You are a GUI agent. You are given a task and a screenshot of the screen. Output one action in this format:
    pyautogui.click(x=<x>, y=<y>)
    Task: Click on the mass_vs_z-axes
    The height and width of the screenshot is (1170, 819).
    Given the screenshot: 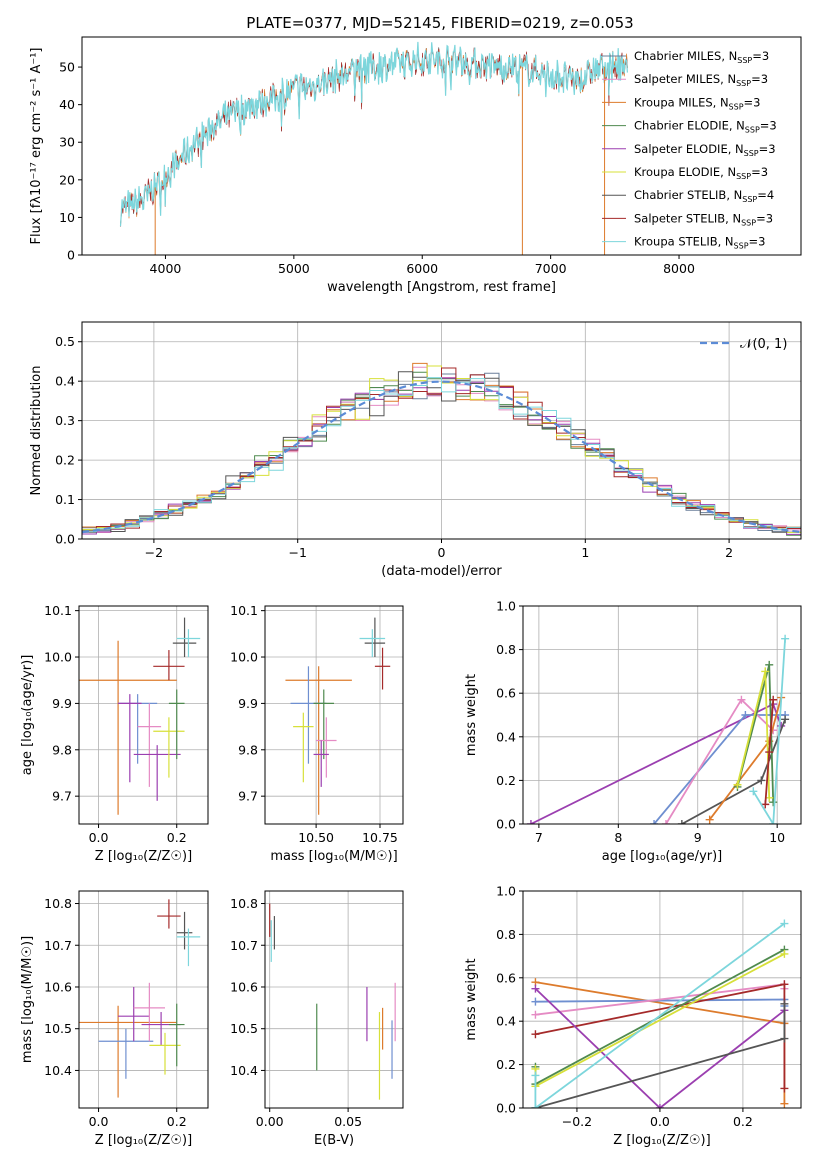 What is the action you would take?
    pyautogui.click(x=143, y=999)
    